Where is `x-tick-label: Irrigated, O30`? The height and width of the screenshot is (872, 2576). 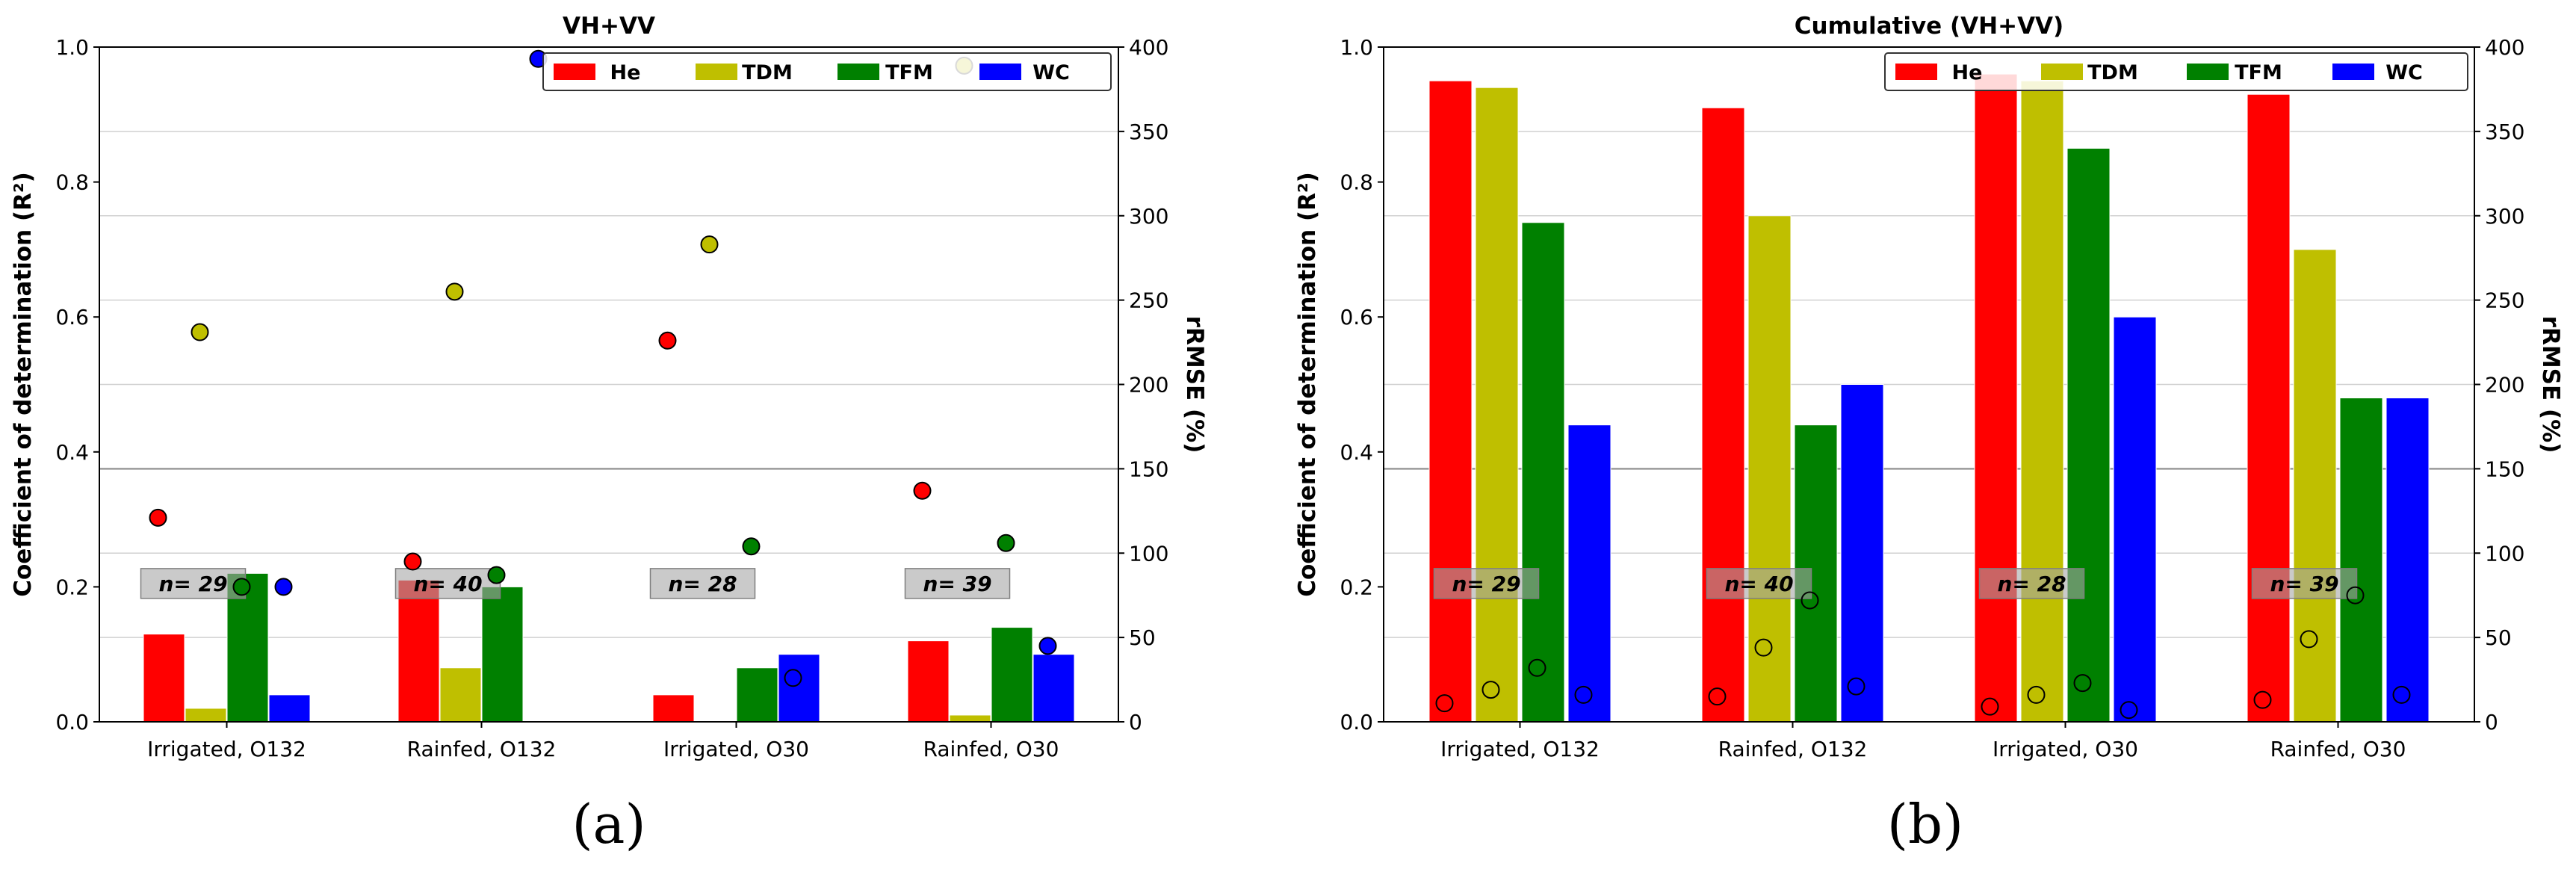
x-tick-label: Irrigated, O30 is located at coordinates (736, 749).